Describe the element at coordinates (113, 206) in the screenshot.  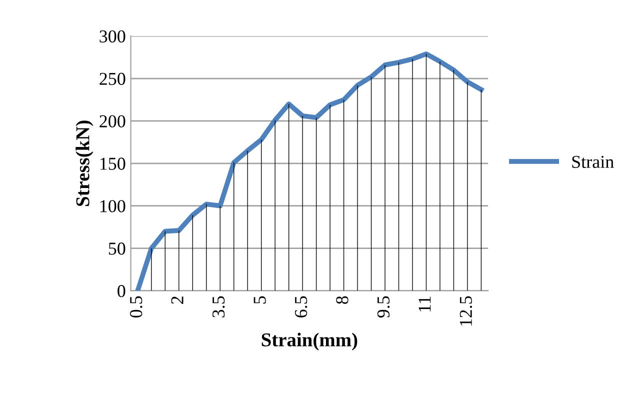
I see `y-tick-label: 100` at that location.